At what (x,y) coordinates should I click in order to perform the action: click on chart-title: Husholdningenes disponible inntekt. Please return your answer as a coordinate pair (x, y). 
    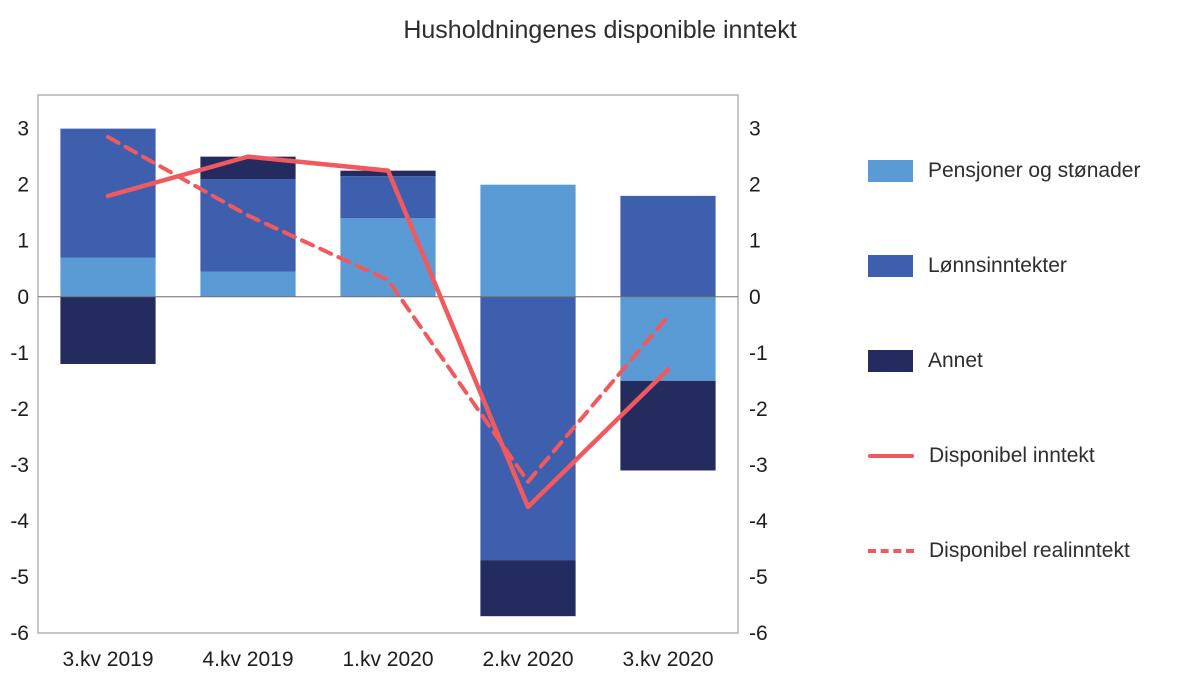
    Looking at the image, I should click on (600, 30).